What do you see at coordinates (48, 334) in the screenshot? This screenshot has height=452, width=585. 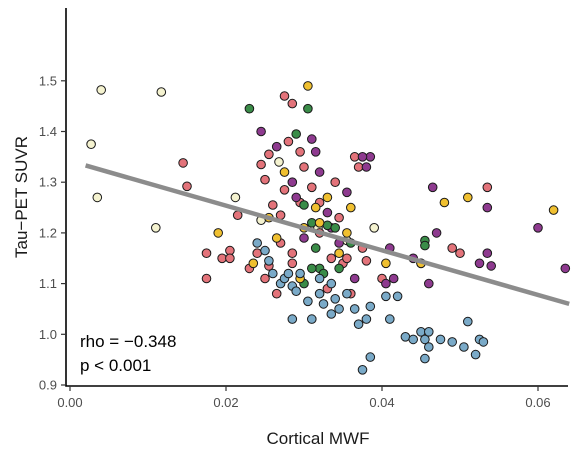 I see `y-tick-label: 1.0` at bounding box center [48, 334].